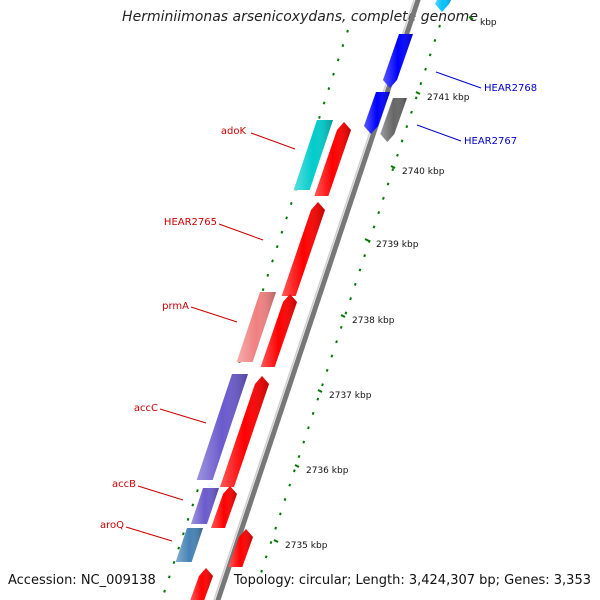 The width and height of the screenshot is (600, 600). What do you see at coordinates (393, 120) in the screenshot?
I see `gene-HEAR2767-shade` at bounding box center [393, 120].